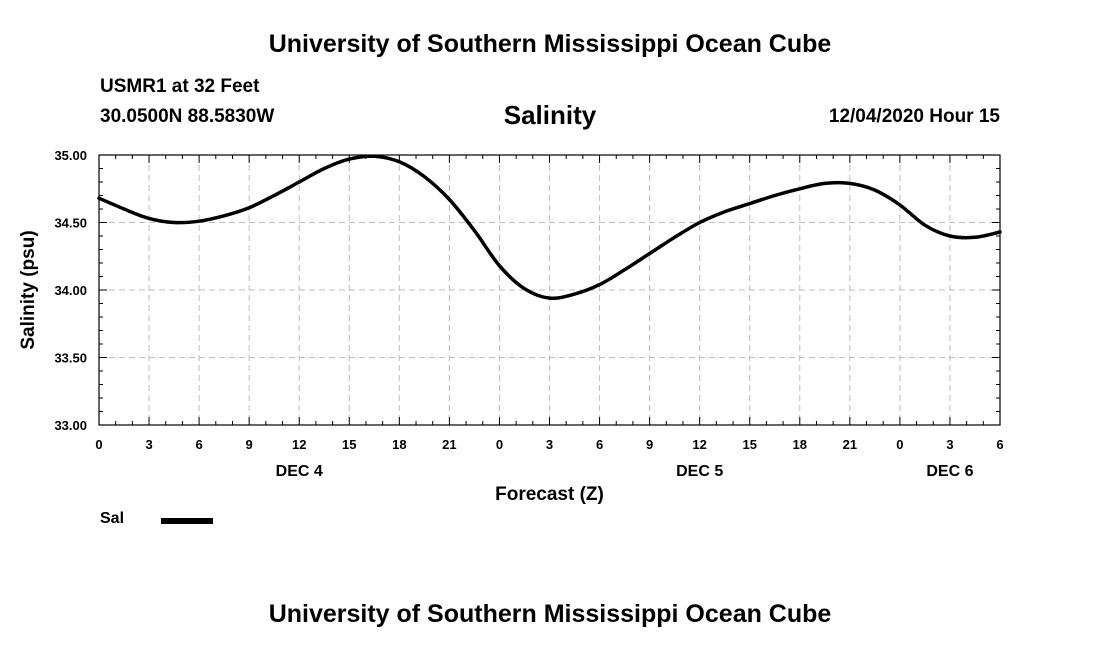  What do you see at coordinates (70, 290) in the screenshot?
I see `y-tick-label: 34.00` at bounding box center [70, 290].